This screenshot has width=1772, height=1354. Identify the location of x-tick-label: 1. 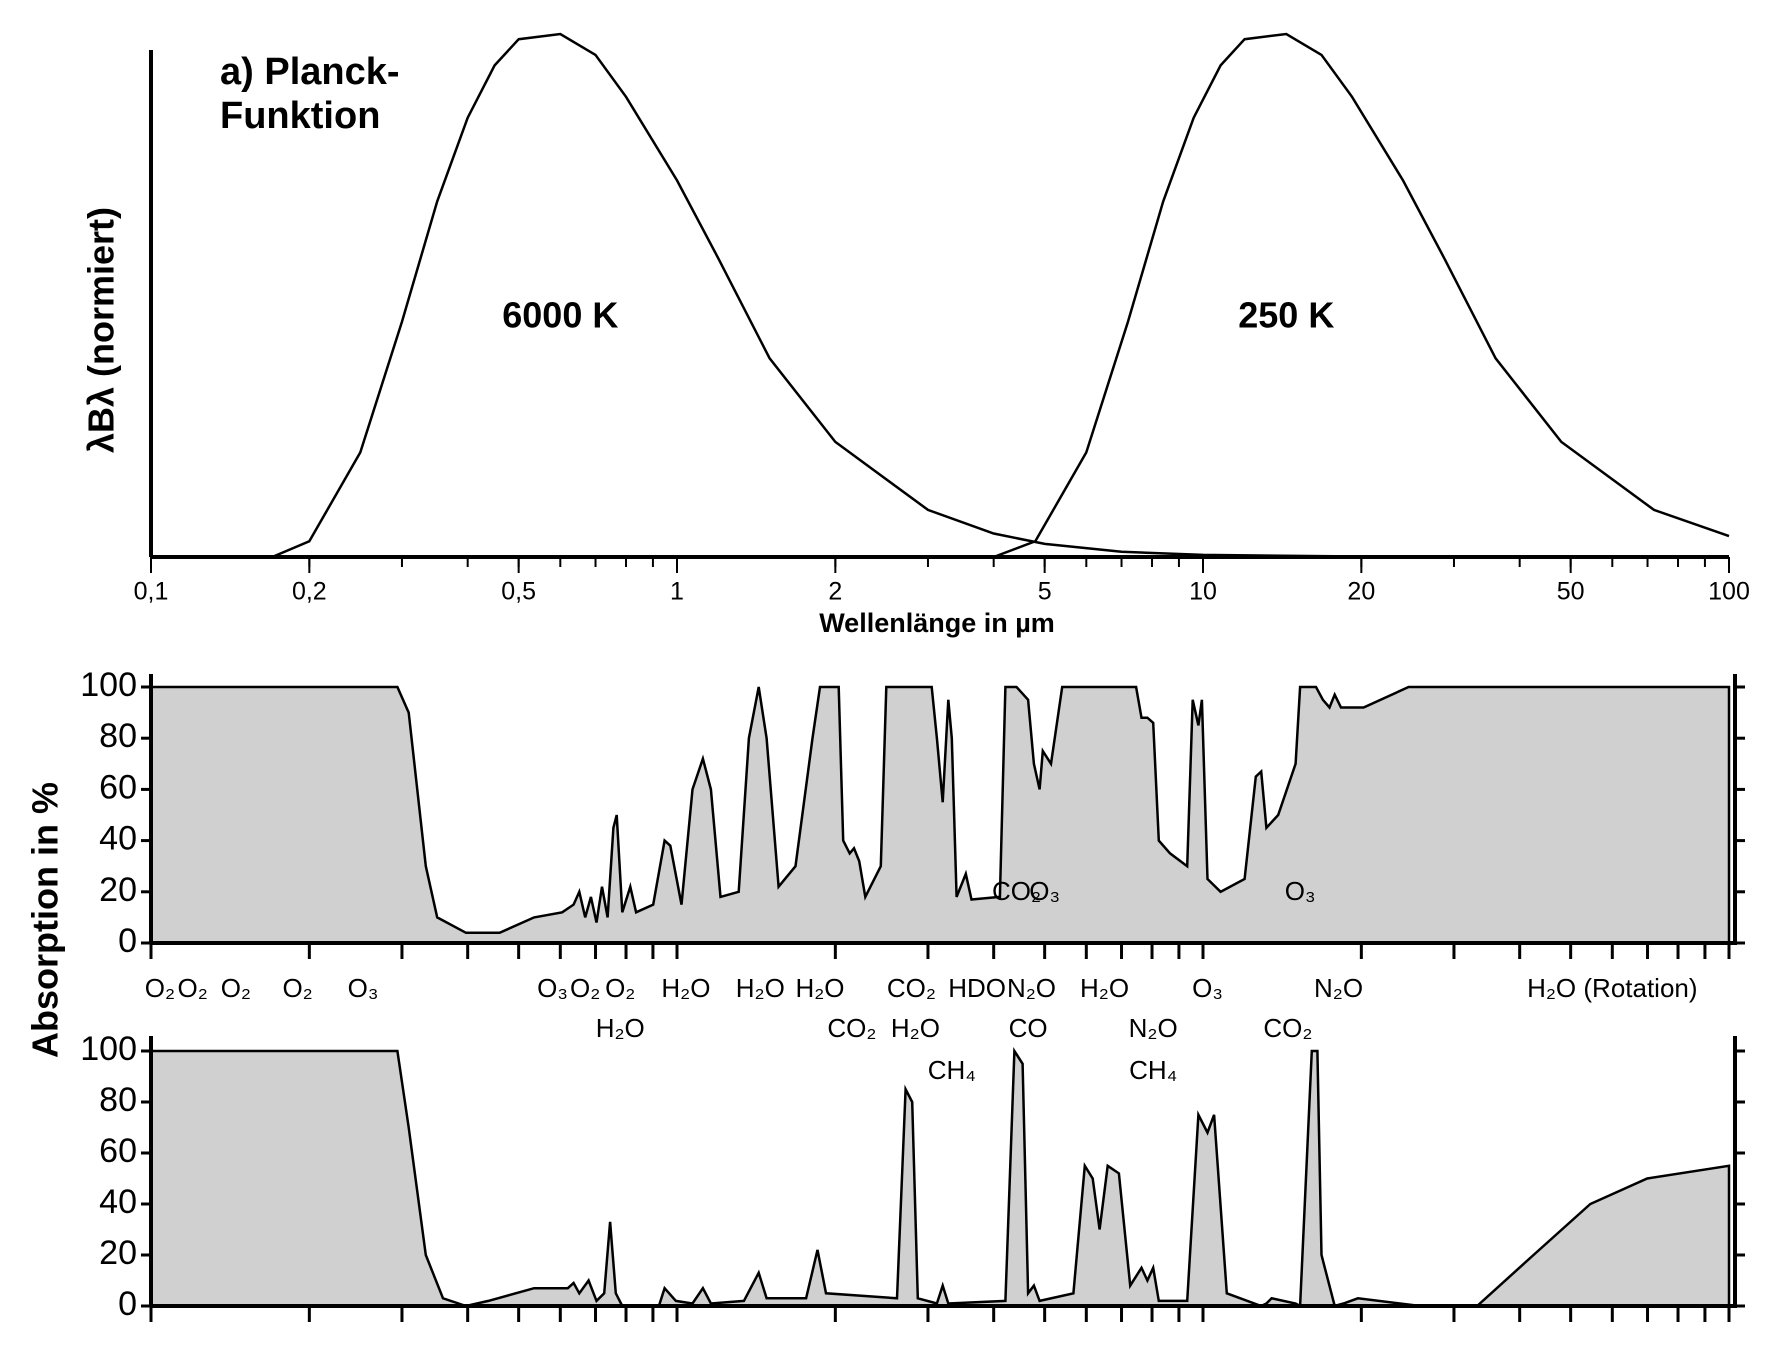
(677, 592).